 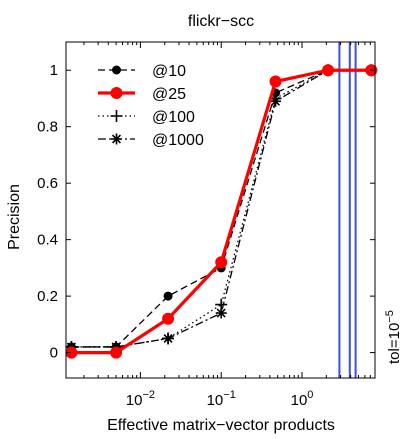 What do you see at coordinates (169, 94) in the screenshot?
I see `legend-label: @25` at bounding box center [169, 94].